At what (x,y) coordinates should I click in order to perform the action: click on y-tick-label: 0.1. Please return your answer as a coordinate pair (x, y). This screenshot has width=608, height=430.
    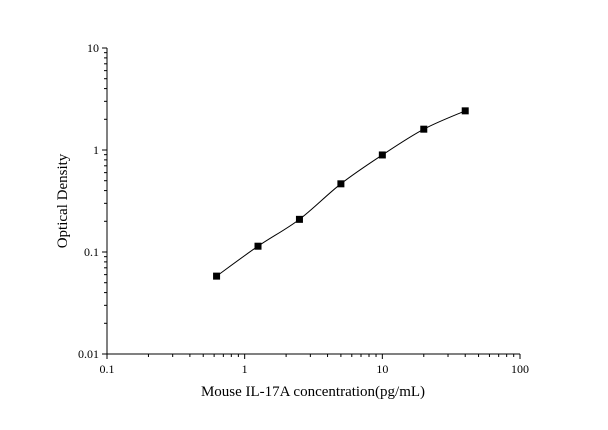
    Looking at the image, I should click on (91, 252).